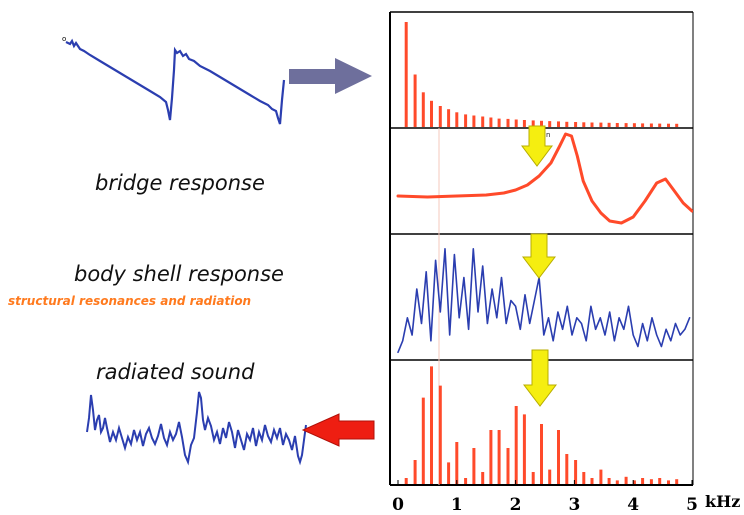  I want to click on input-spectrum-chart, so click(541, 74).